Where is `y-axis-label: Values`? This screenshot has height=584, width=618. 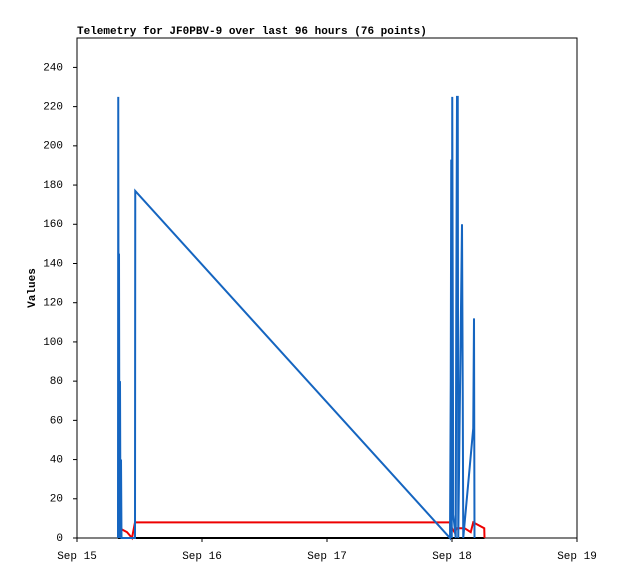
y-axis-label: Values is located at coordinates (33, 288).